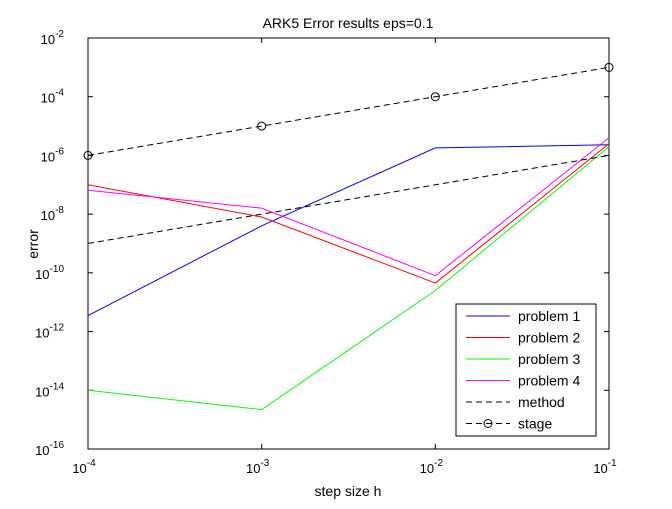  Describe the element at coordinates (53, 155) in the screenshot. I see `y-tick-label: 10⁻⁶` at that location.